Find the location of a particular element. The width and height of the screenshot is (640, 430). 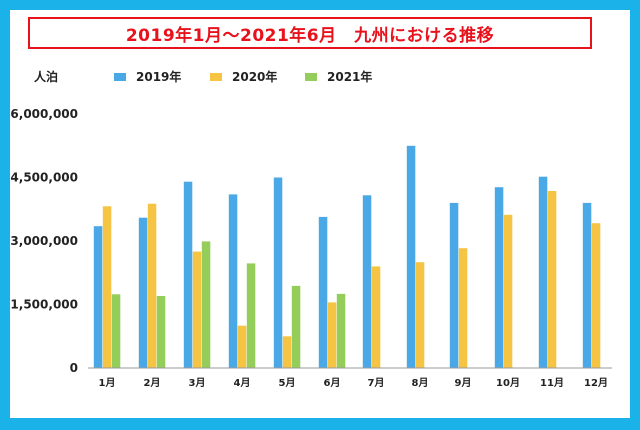

bar-2019年-7月 is located at coordinates (367, 281).